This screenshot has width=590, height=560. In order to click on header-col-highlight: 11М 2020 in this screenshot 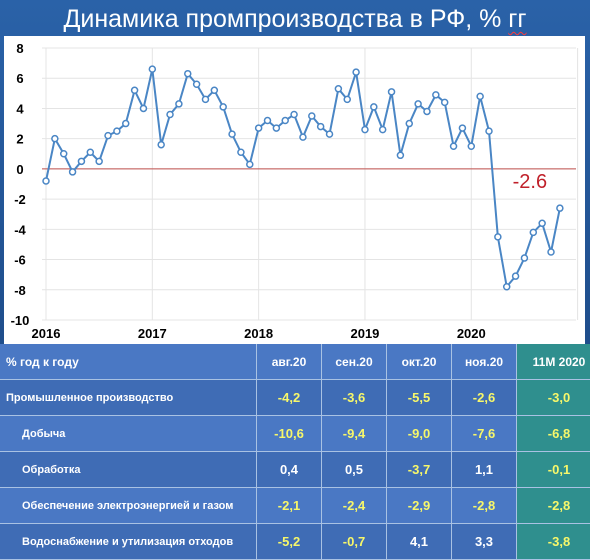, I will do `click(553, 362)`.